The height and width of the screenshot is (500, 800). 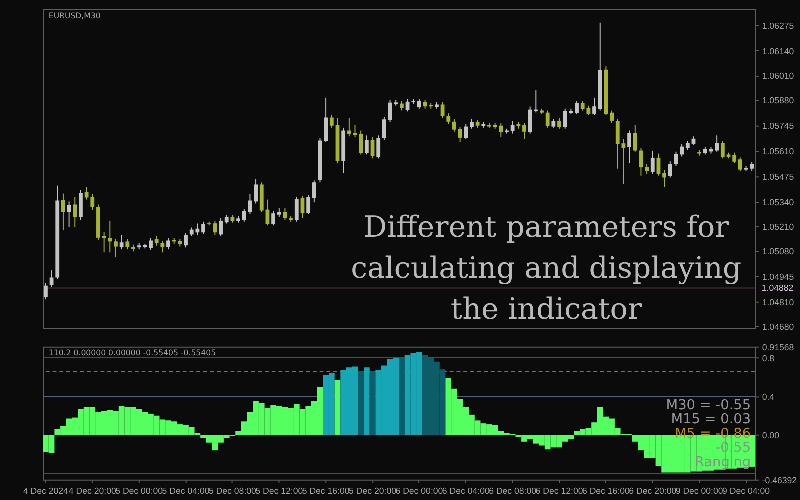 I want to click on y-tick-label: 1.05745, so click(x=778, y=125).